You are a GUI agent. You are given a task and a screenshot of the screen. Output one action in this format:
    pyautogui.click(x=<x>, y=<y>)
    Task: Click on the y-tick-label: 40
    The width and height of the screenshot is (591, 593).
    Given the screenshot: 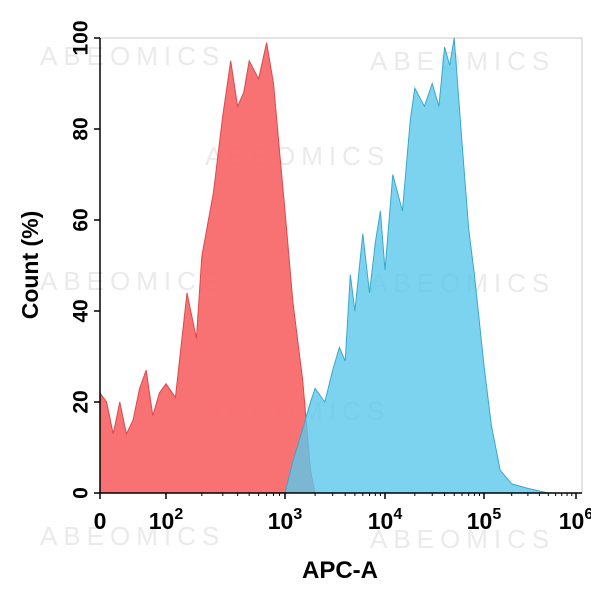 What is the action you would take?
    pyautogui.click(x=81, y=310)
    